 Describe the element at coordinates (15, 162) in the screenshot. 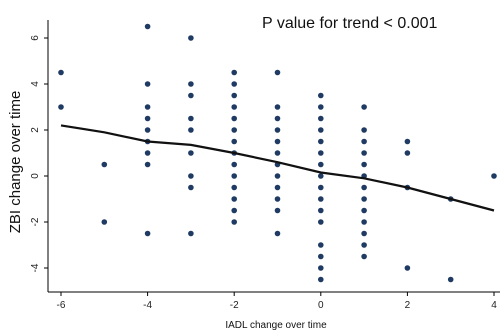

I see `y-axis-title: ZBI change over time` at that location.